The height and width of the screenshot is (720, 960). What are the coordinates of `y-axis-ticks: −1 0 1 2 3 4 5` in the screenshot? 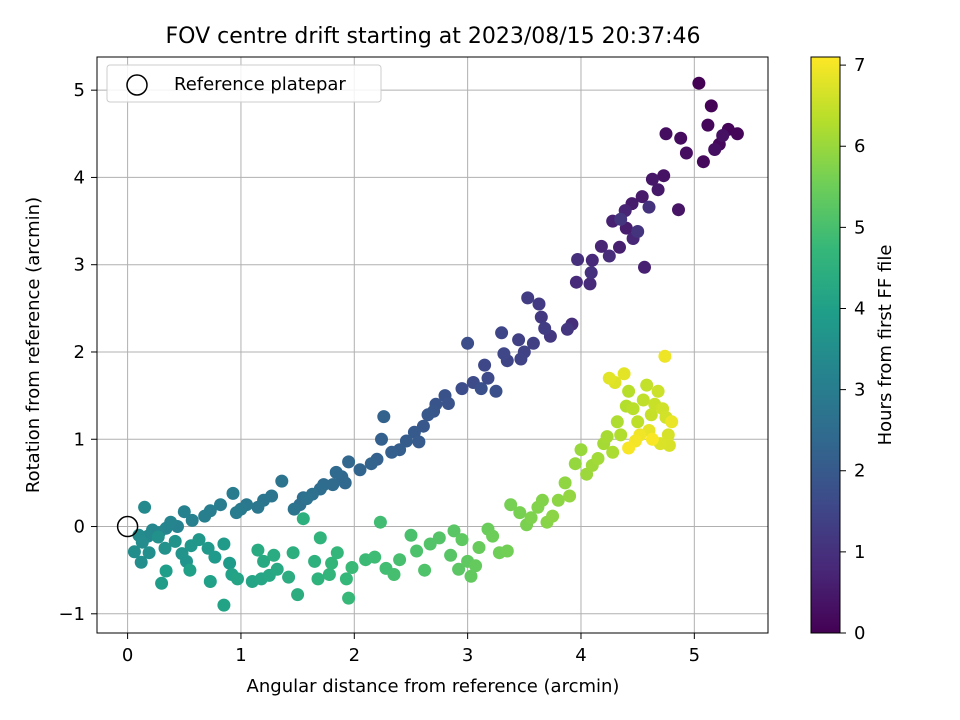 It's located at (77, 352).